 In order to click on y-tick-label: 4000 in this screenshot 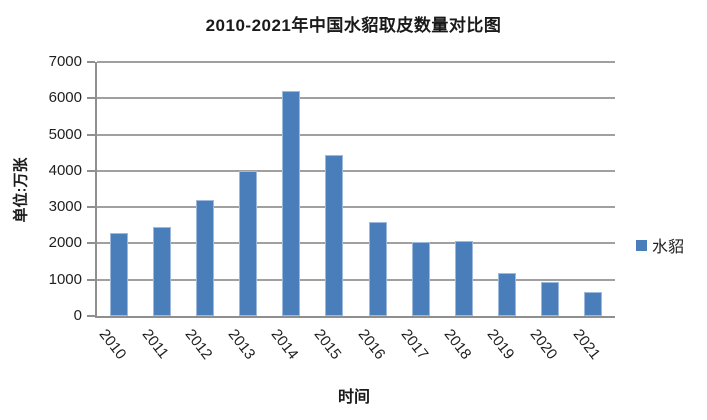, I will do `click(65, 170)`.